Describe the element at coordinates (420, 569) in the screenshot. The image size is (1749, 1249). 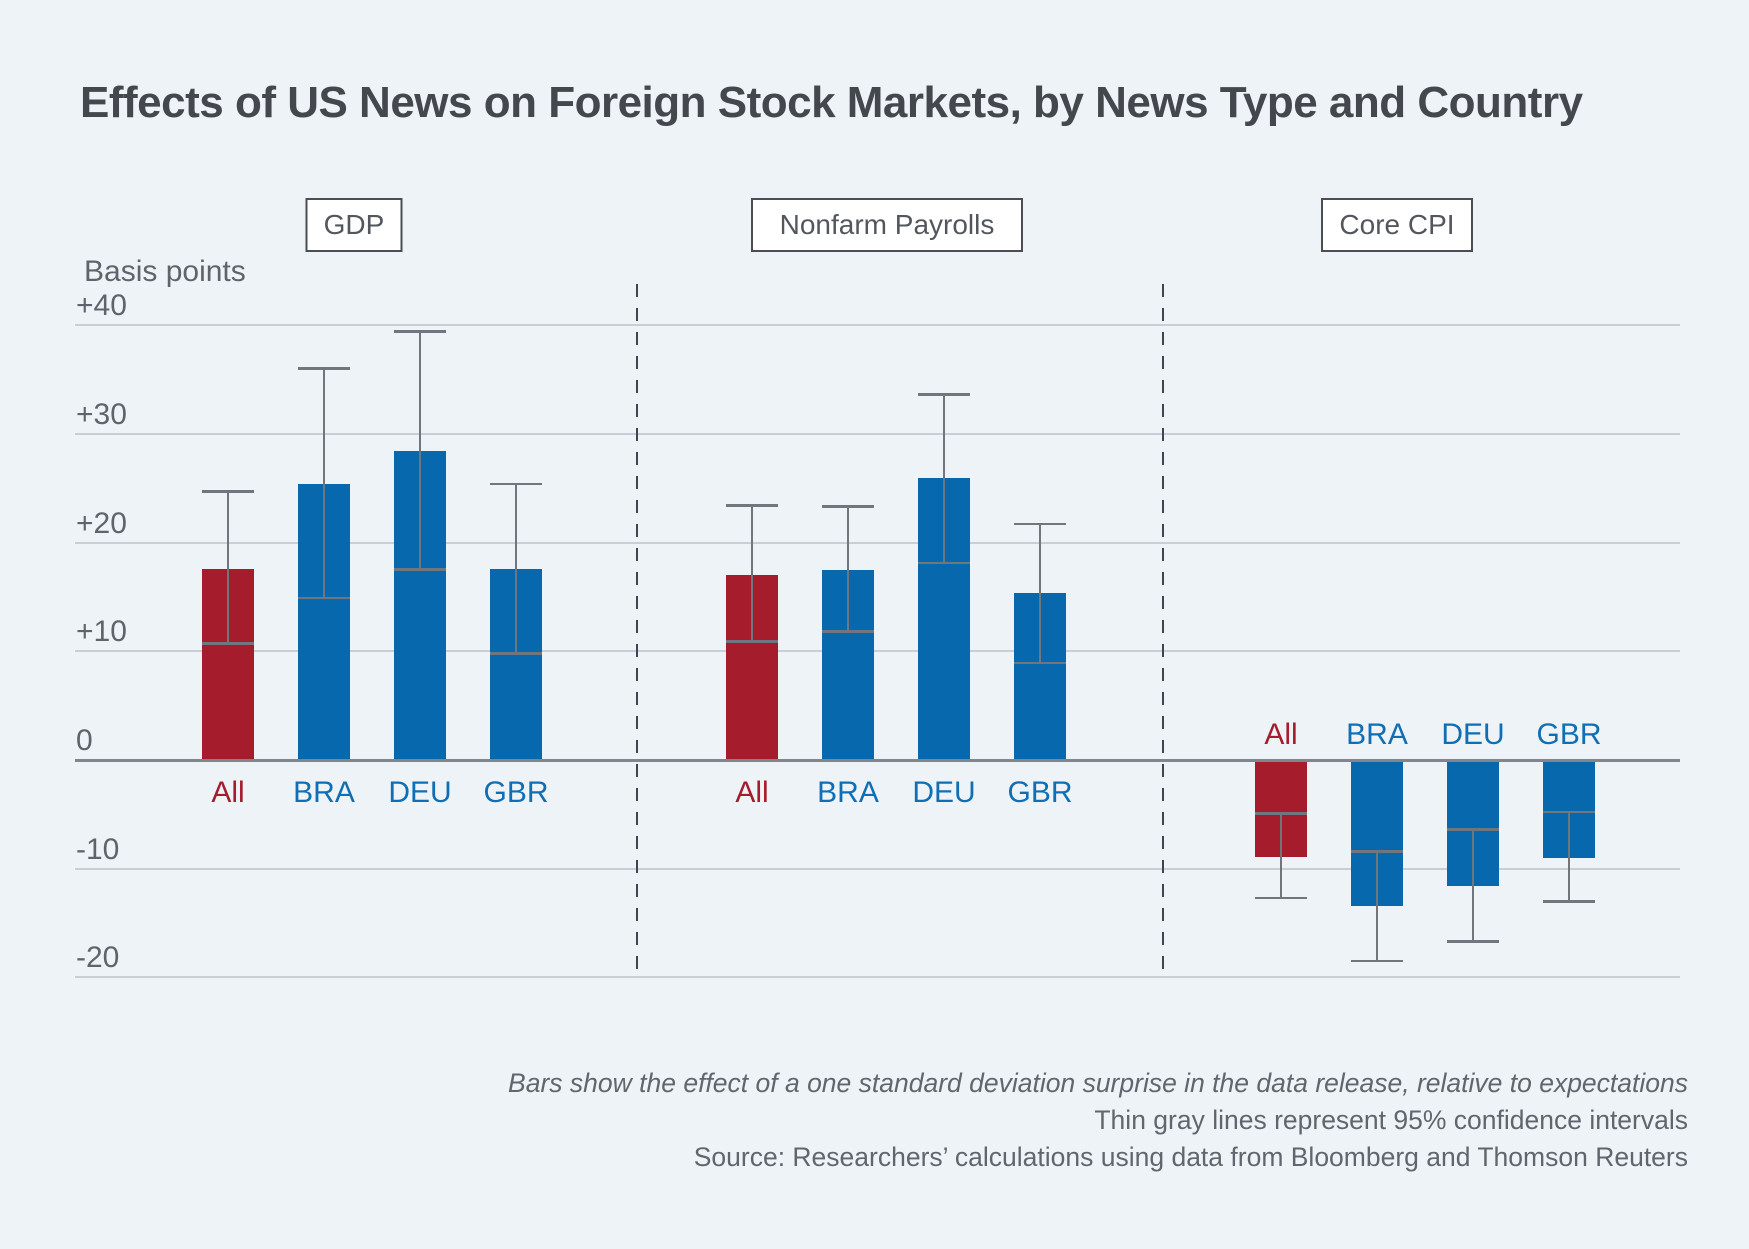
I see `error-bar-cap-lo-gdp-deu` at that location.